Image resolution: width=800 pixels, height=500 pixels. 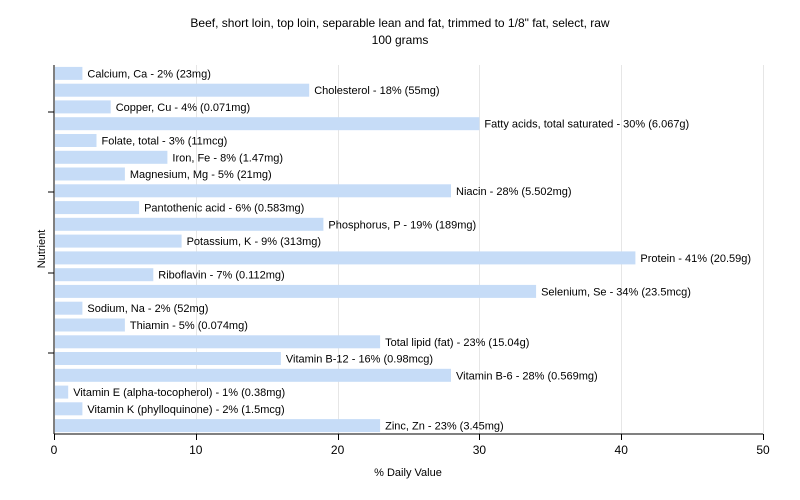 I want to click on bar-label: Niacin - 28% (5.502mg), so click(x=514, y=192).